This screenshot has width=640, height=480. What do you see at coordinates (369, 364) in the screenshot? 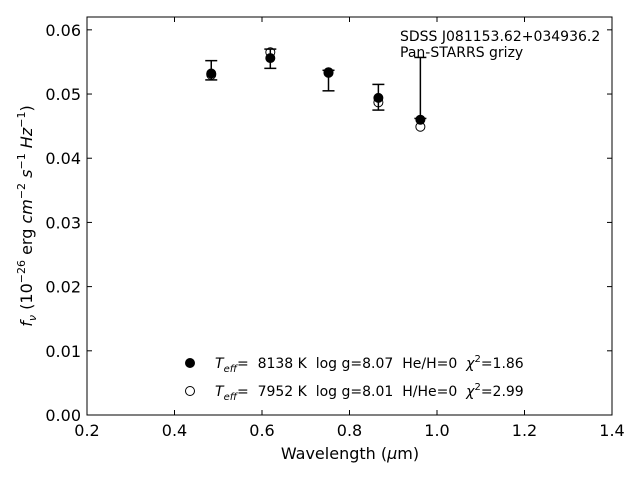
I see `legend-entry-1: Teff= 8138 K log g=8.07 He/H=0 χ2=1.86` at bounding box center [369, 364].